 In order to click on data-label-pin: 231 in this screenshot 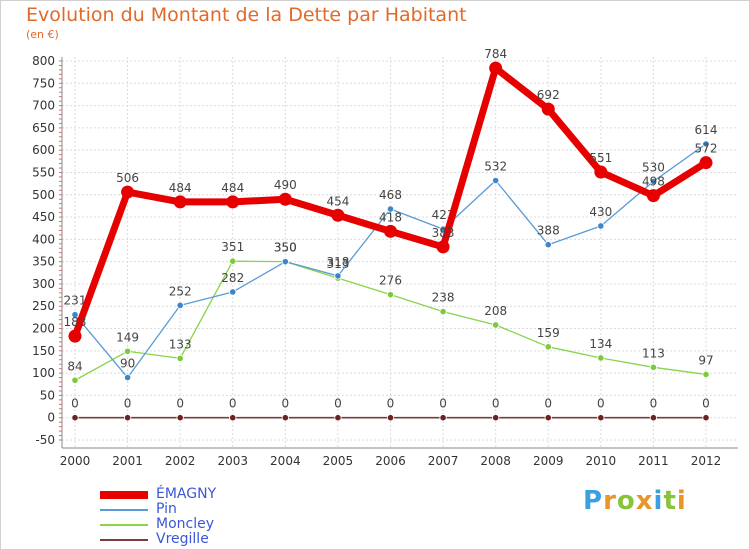, I will do `click(75, 301)`.